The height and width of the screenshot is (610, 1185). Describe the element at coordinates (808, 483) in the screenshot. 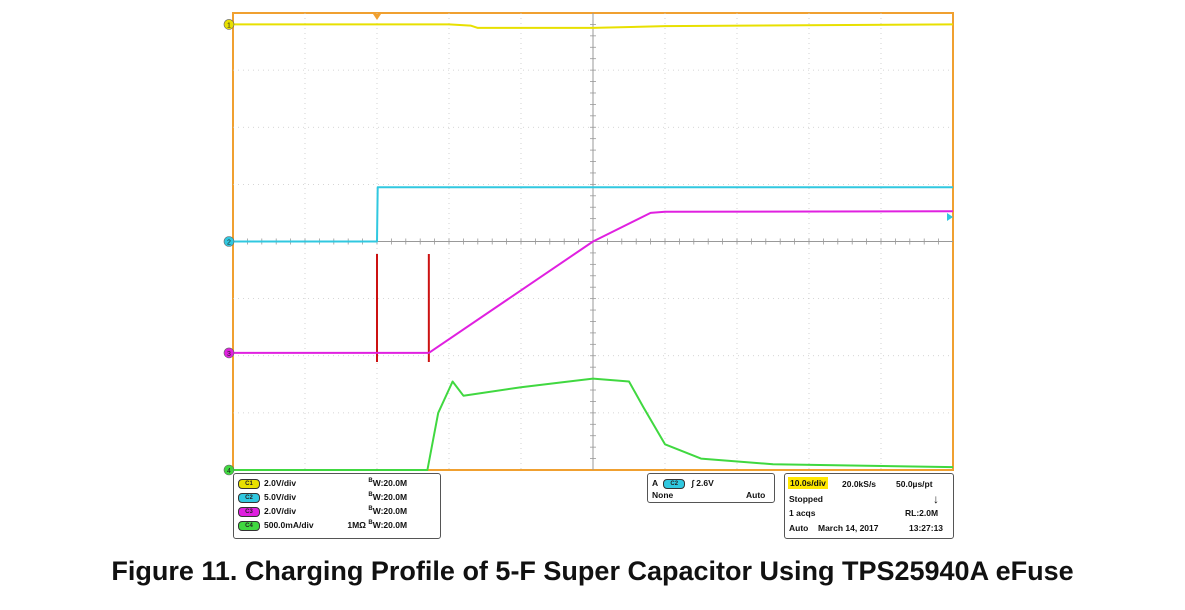

I see `timebase: 10.0s/div` at that location.